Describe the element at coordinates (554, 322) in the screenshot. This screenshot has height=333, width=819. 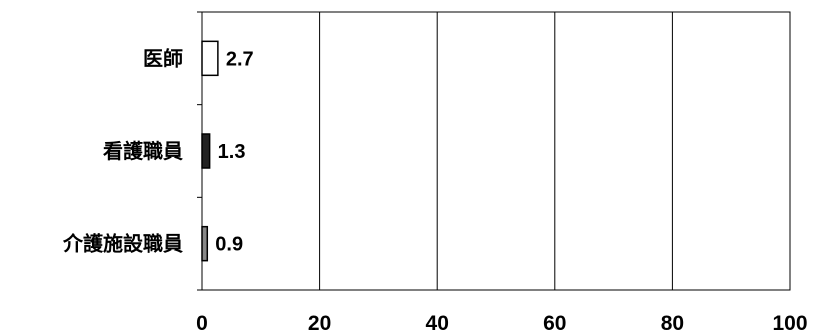
I see `x-tick-label-3: 60` at that location.